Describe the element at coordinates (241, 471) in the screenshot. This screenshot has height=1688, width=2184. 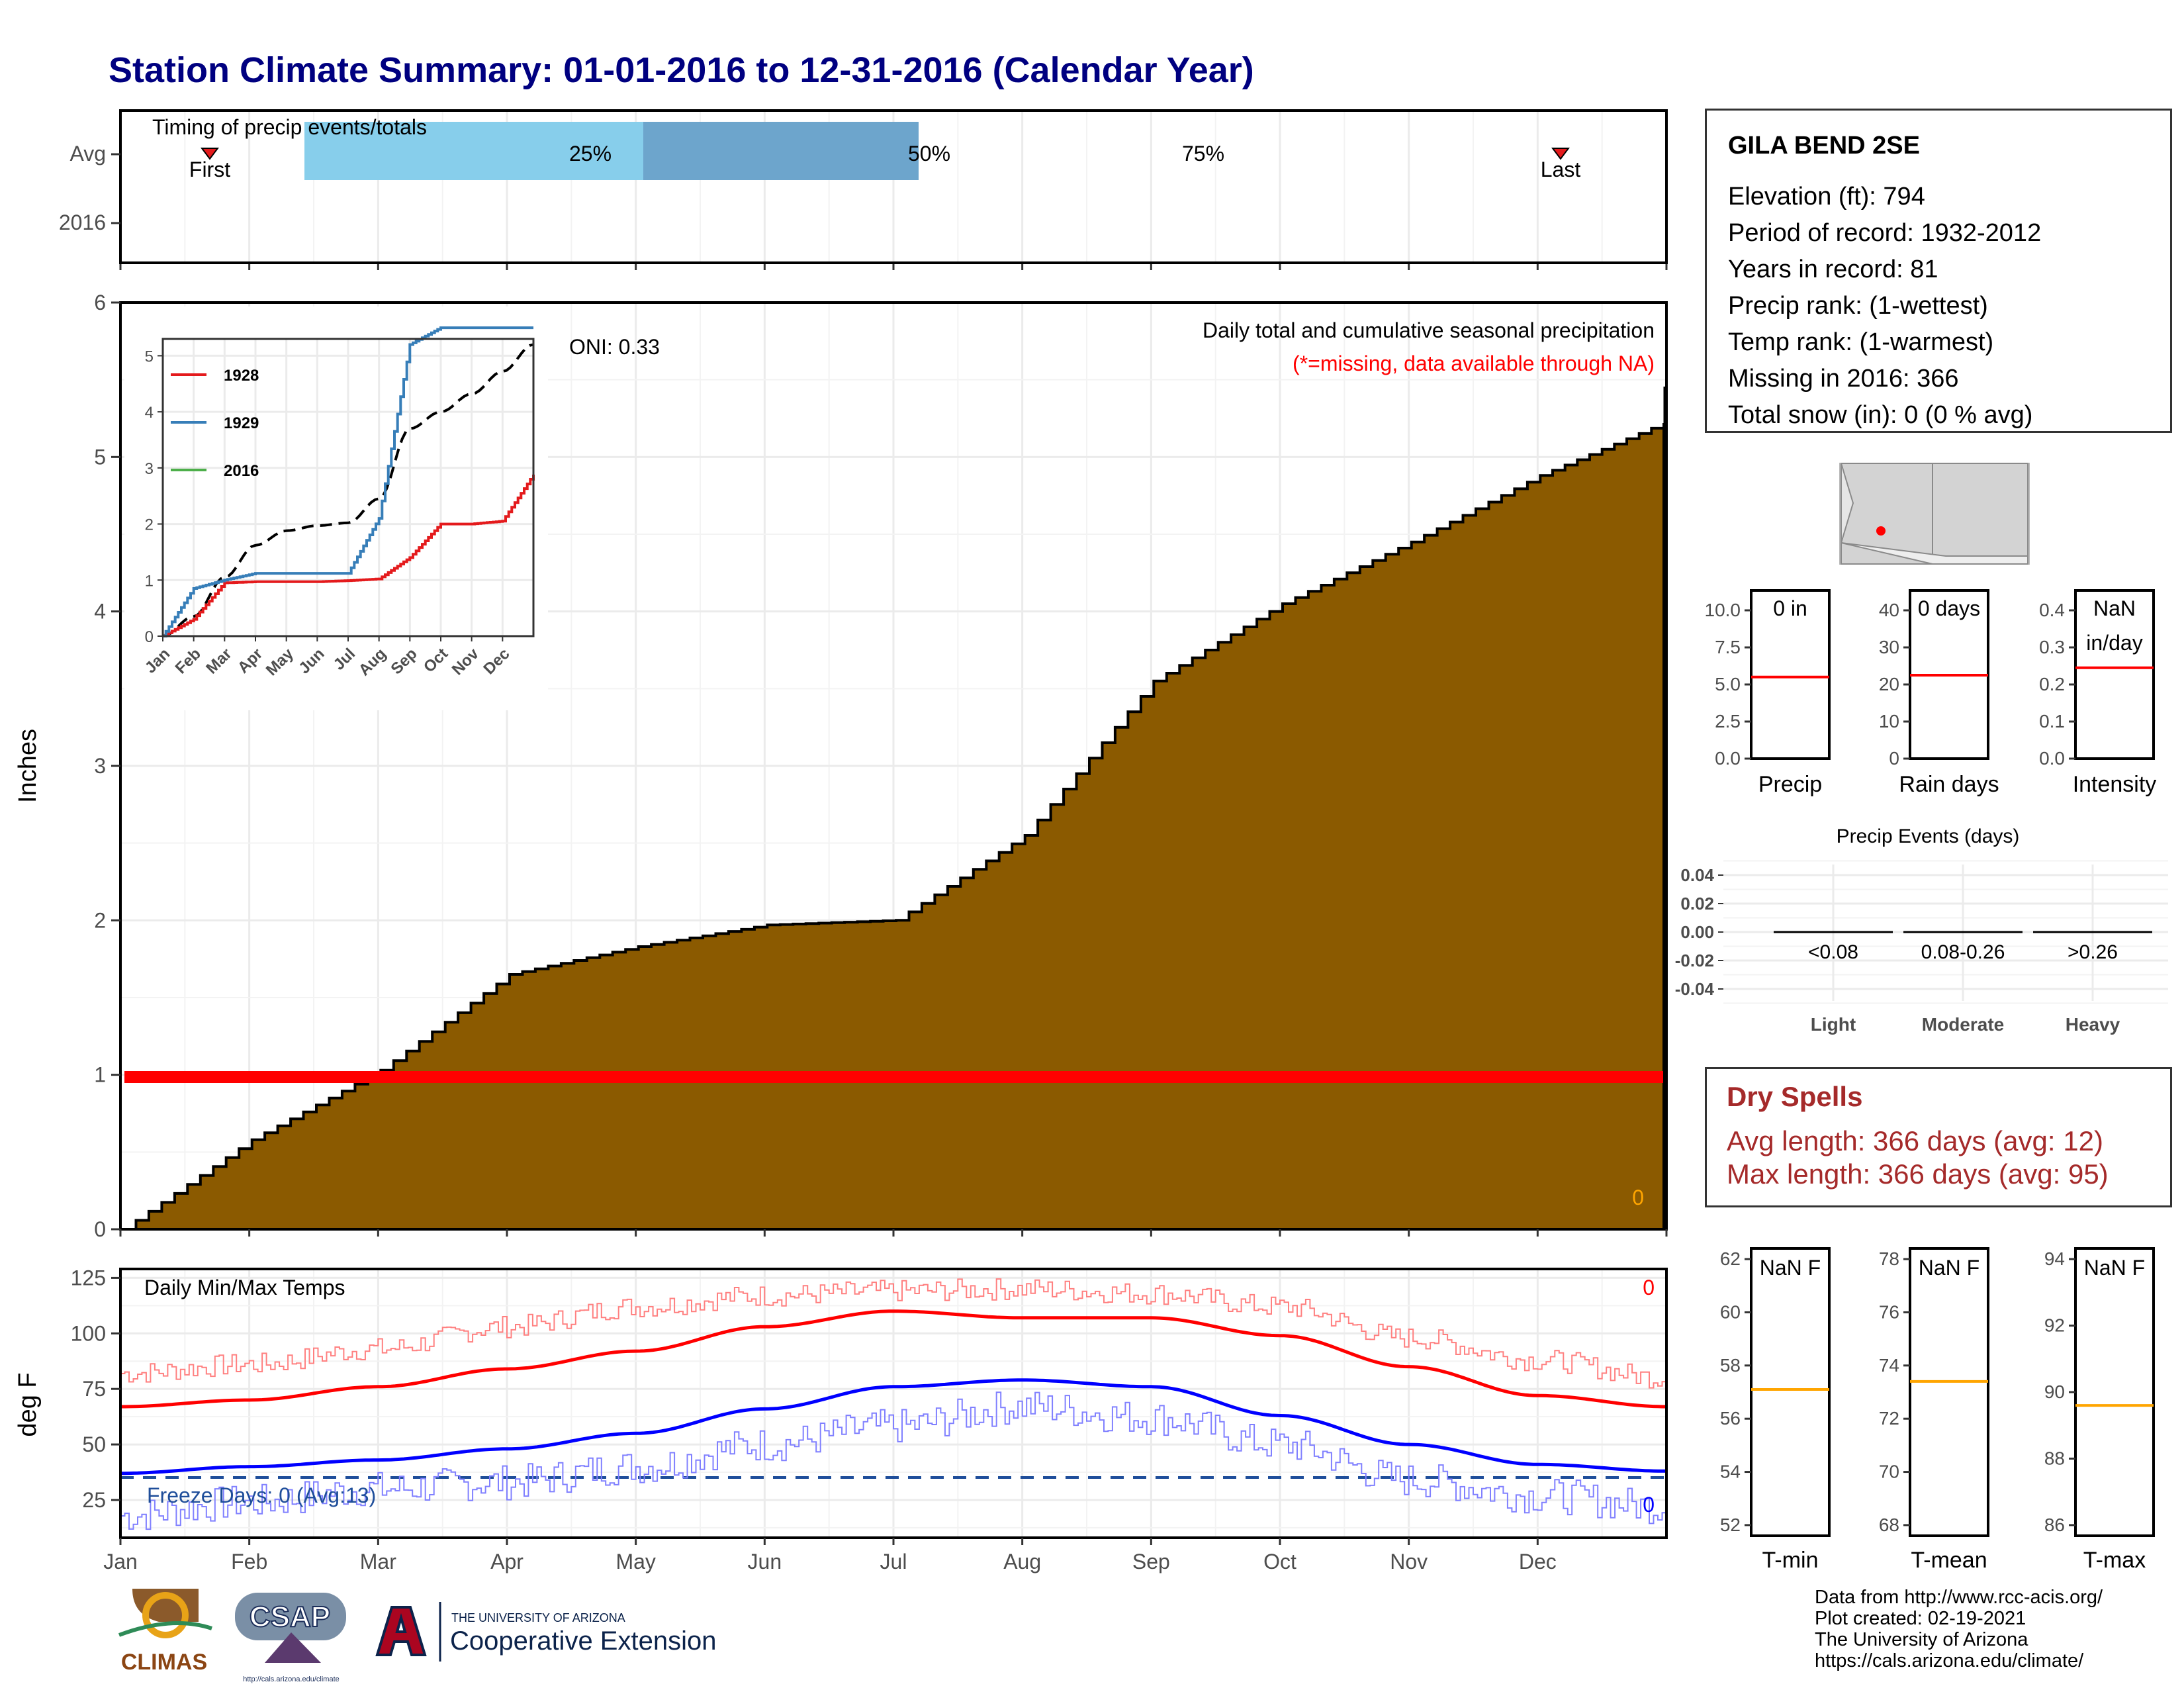
I see `inset-legend-label: 2016` at that location.